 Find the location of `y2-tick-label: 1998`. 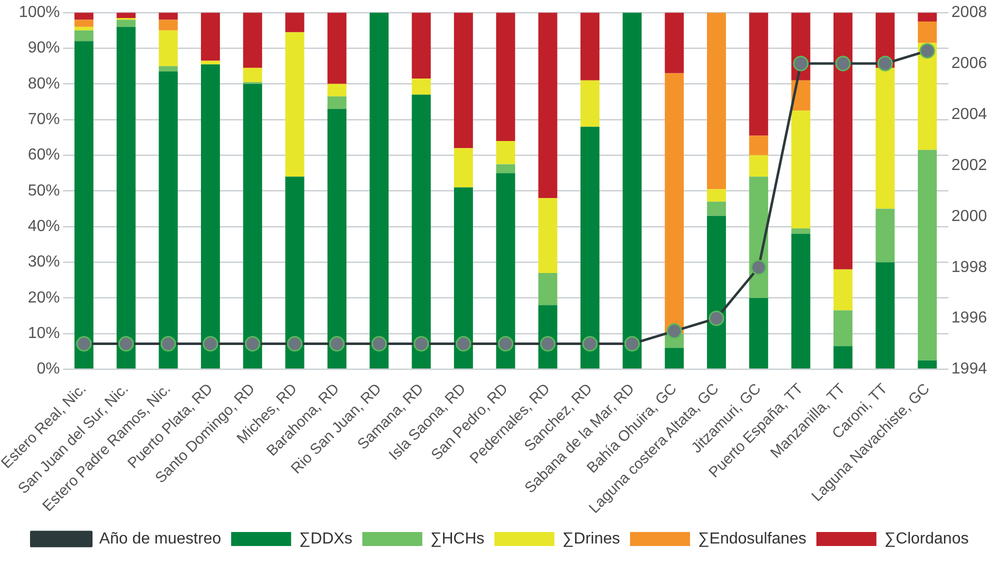

y2-tick-label: 1998 is located at coordinates (969, 267).